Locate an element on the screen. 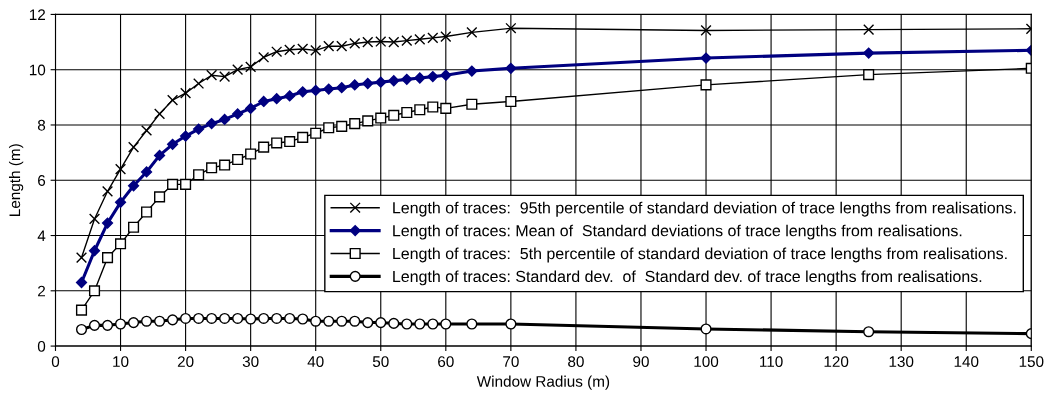 Image resolution: width=1047 pixels, height=412 pixels. x-tick-label: 140 is located at coordinates (966, 362).